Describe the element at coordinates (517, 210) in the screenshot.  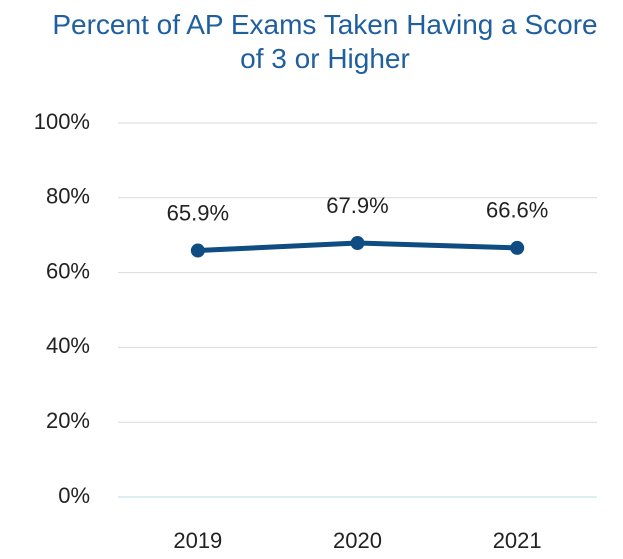
I see `data-label: 66.6%` at that location.